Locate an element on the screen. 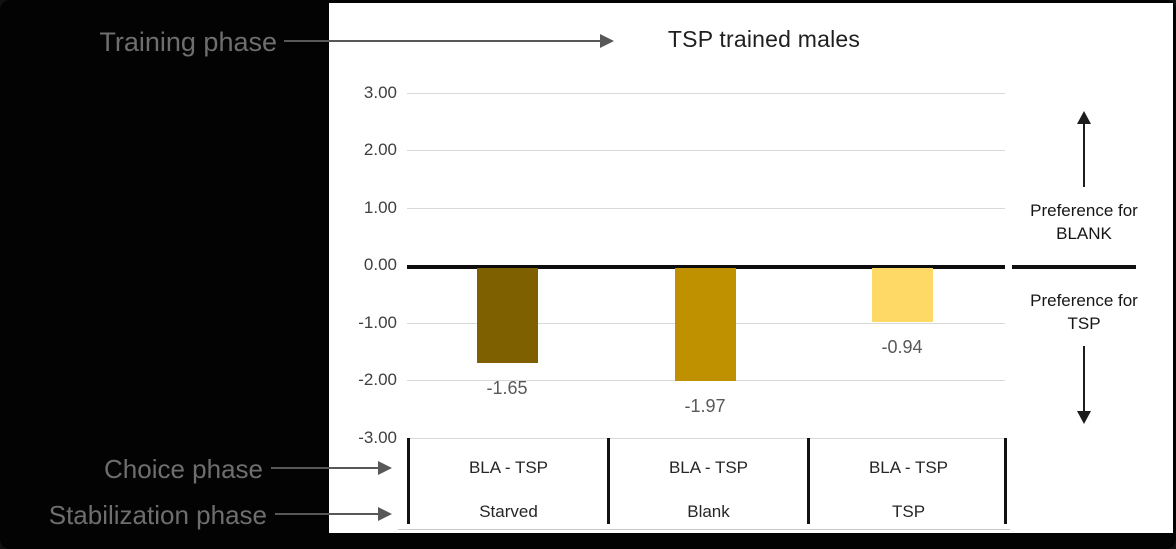 This screenshot has height=549, width=1176. choice-phase-arrow-line is located at coordinates (324, 468).